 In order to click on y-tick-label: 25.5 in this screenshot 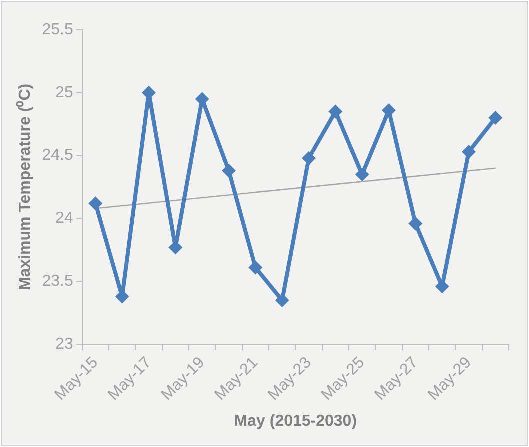, I will do `click(58, 29)`.